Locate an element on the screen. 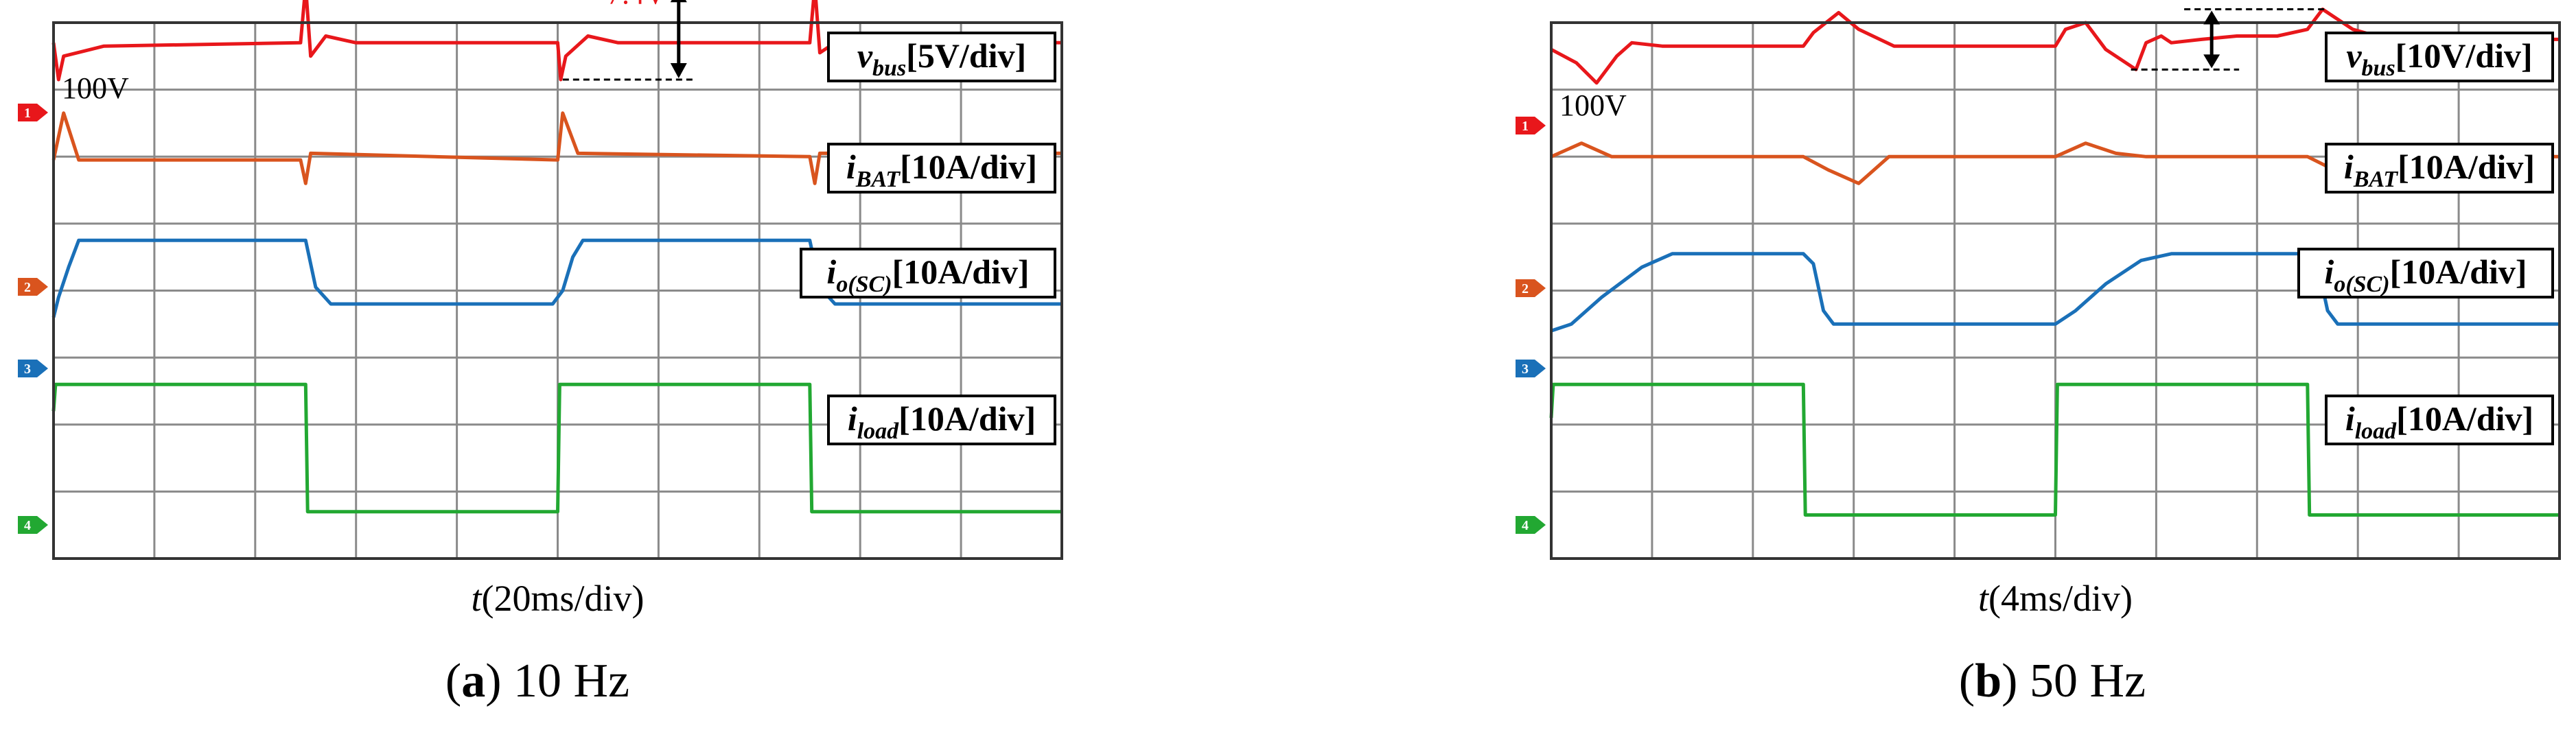 This screenshot has width=2576, height=739. scale-label-text: vbus[5V/div] is located at coordinates (941, 58).